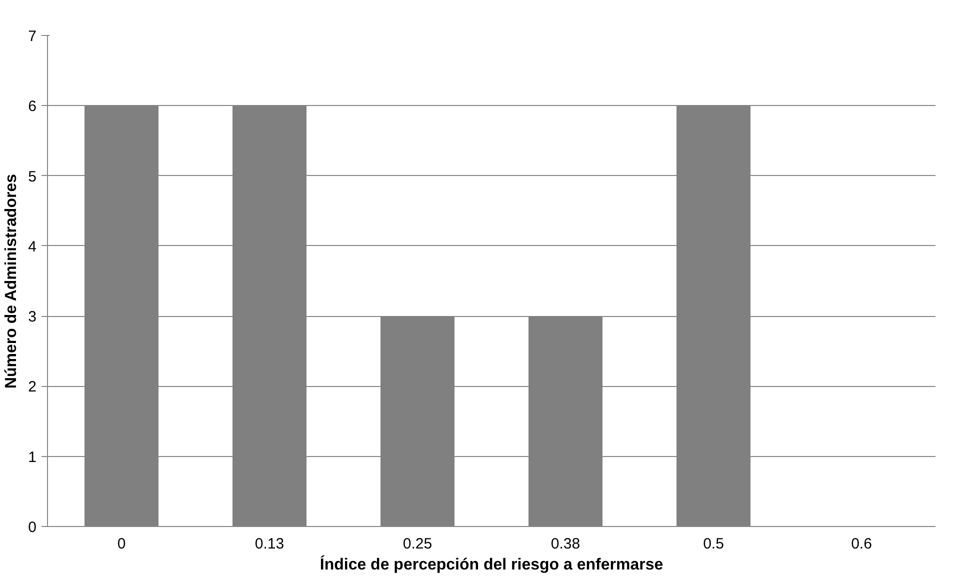 The width and height of the screenshot is (956, 582). What do you see at coordinates (32, 177) in the screenshot?
I see `y-tick-label: 5` at bounding box center [32, 177].